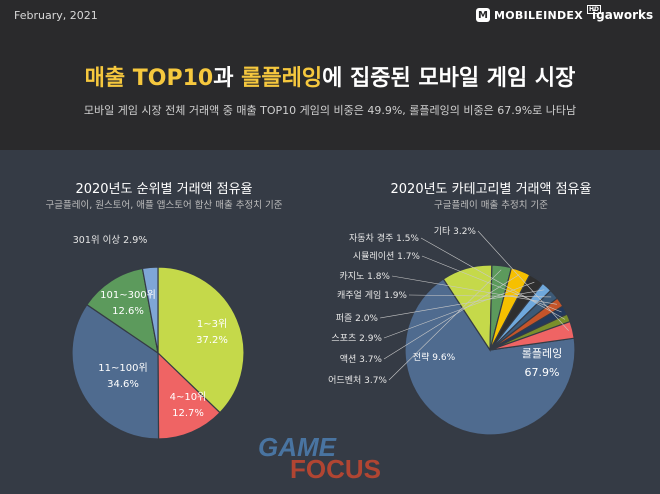 The image size is (660, 494). What do you see at coordinates (123, 384) in the screenshot?
I see `chart1-value-2: 34.6%` at bounding box center [123, 384].